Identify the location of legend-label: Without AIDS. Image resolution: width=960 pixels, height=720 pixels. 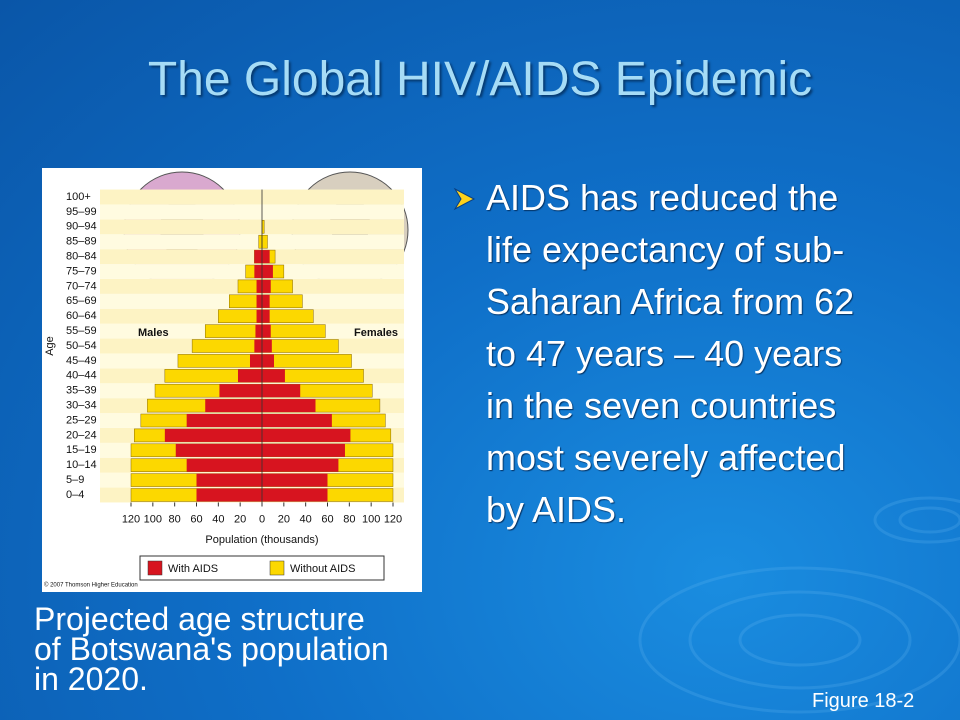
(322, 569).